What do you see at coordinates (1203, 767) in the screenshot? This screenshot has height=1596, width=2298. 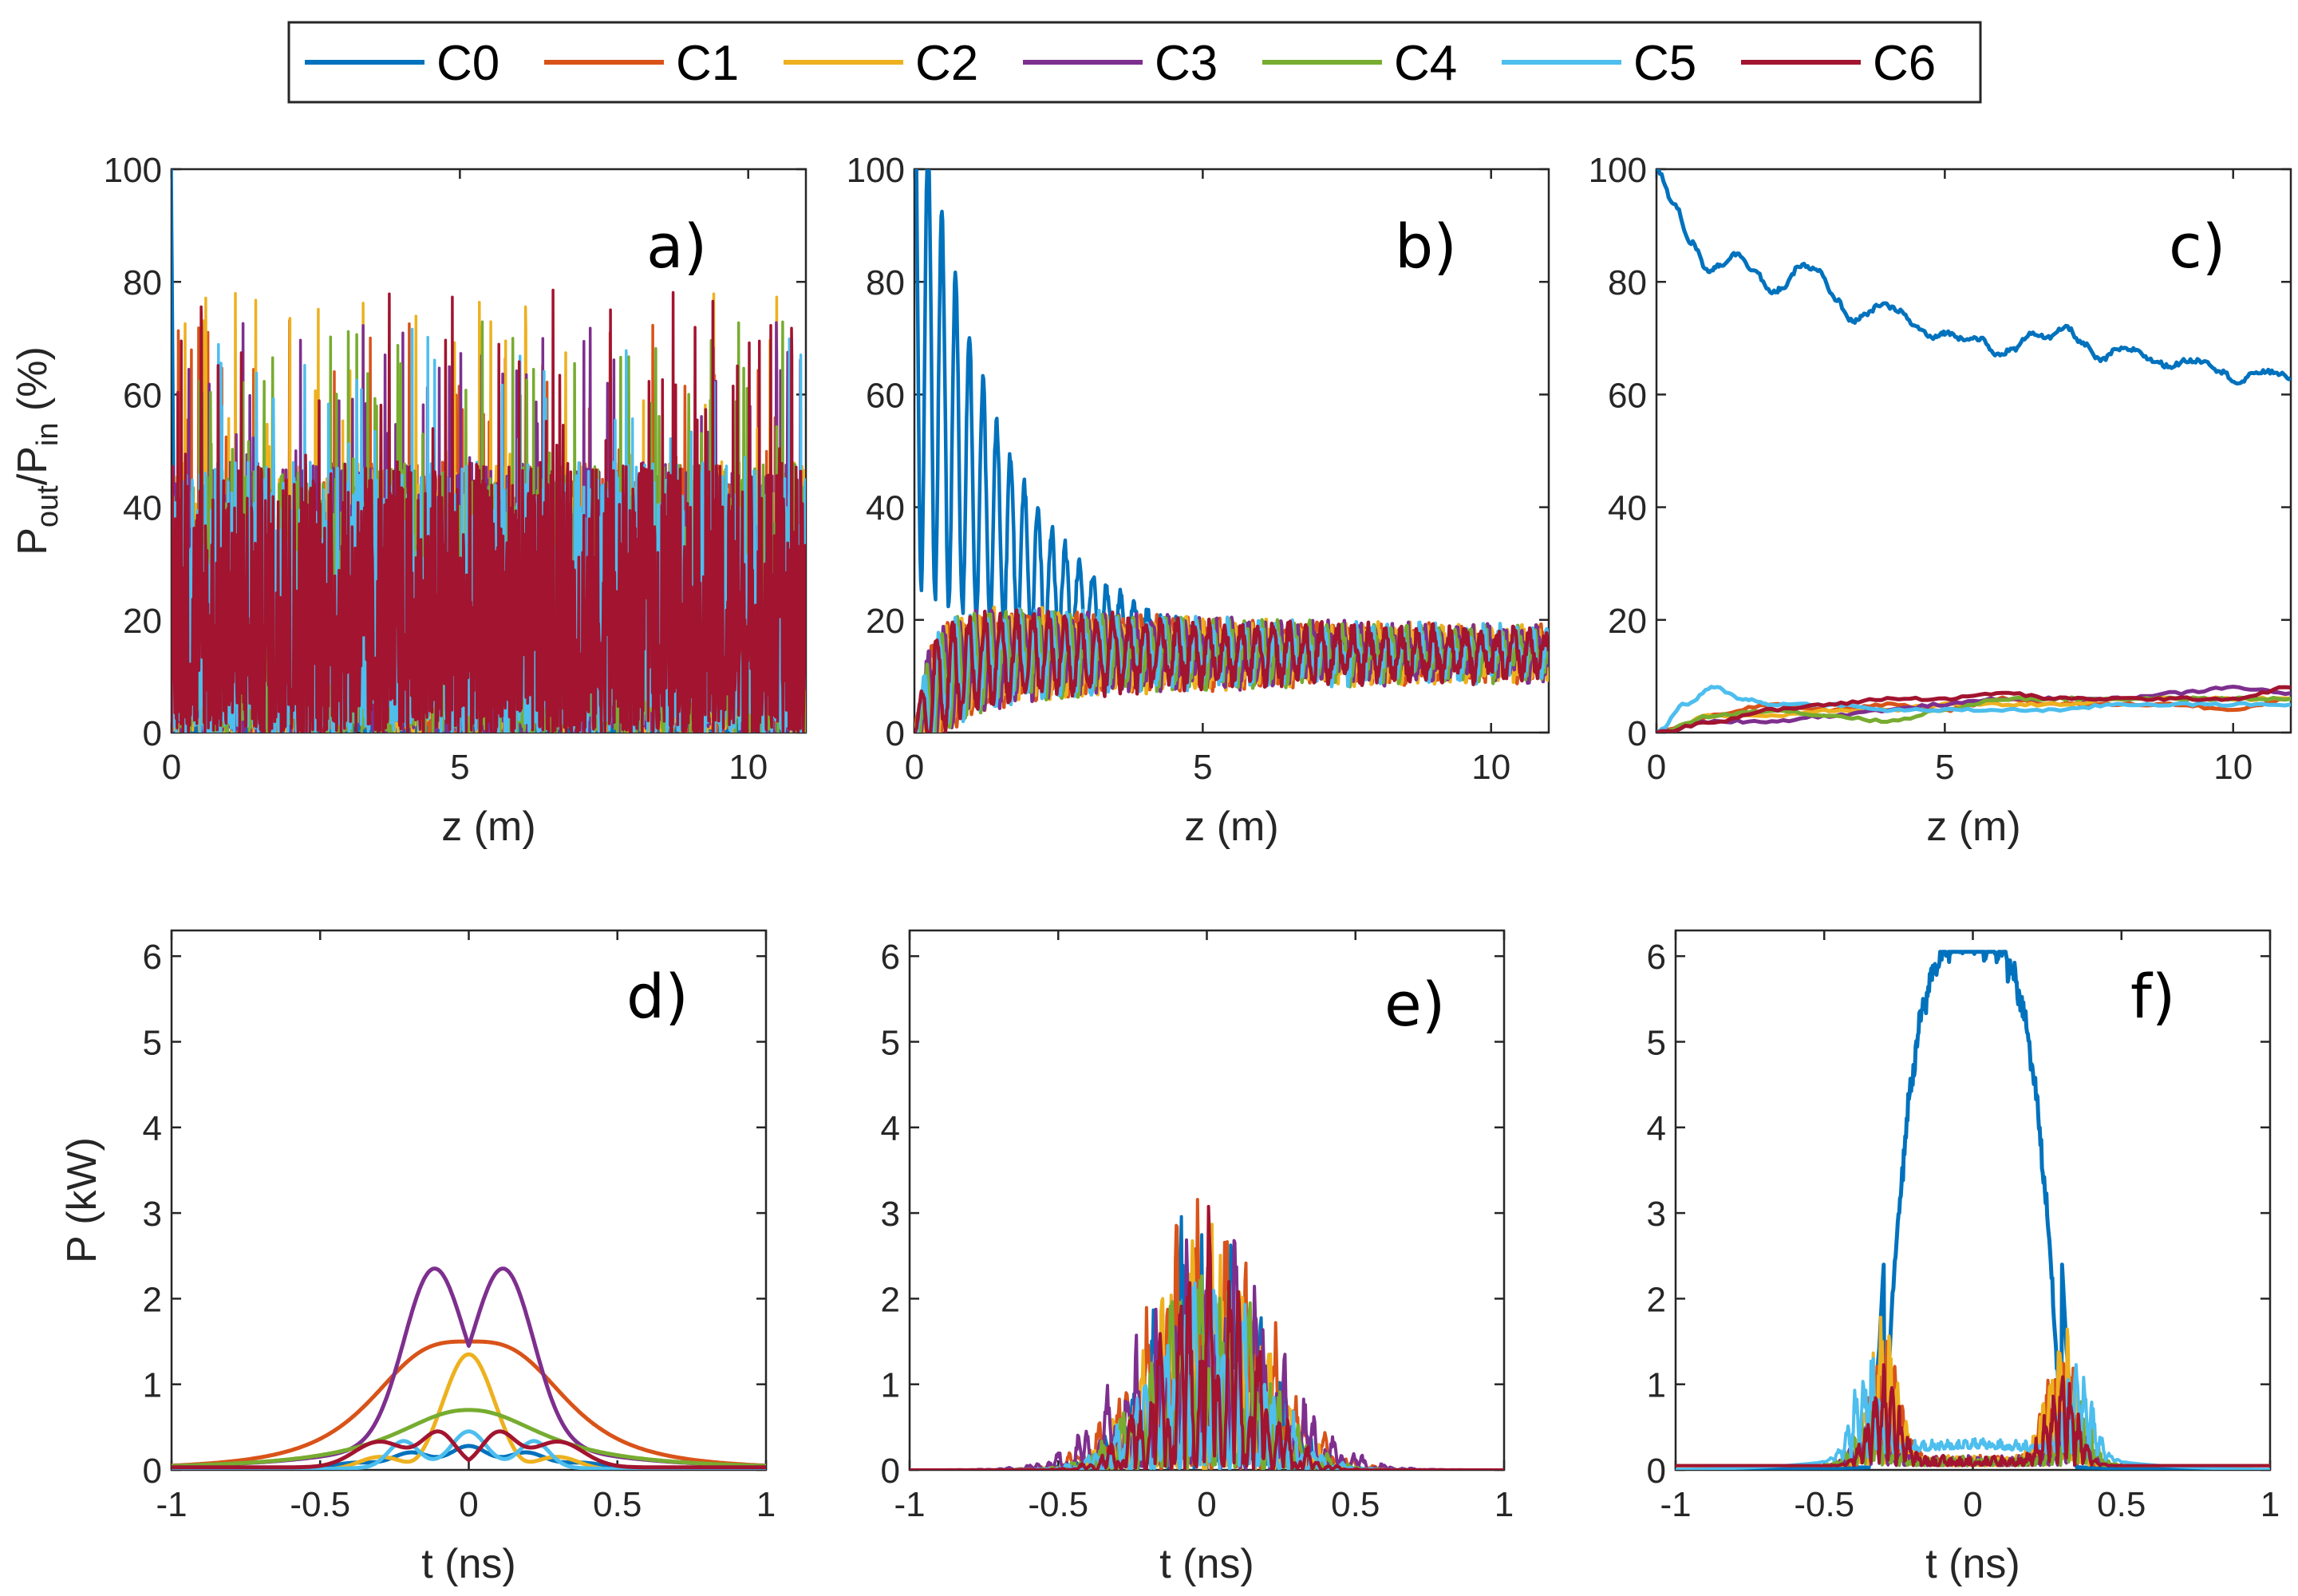 I see `x-tick-label-b: 5` at bounding box center [1203, 767].